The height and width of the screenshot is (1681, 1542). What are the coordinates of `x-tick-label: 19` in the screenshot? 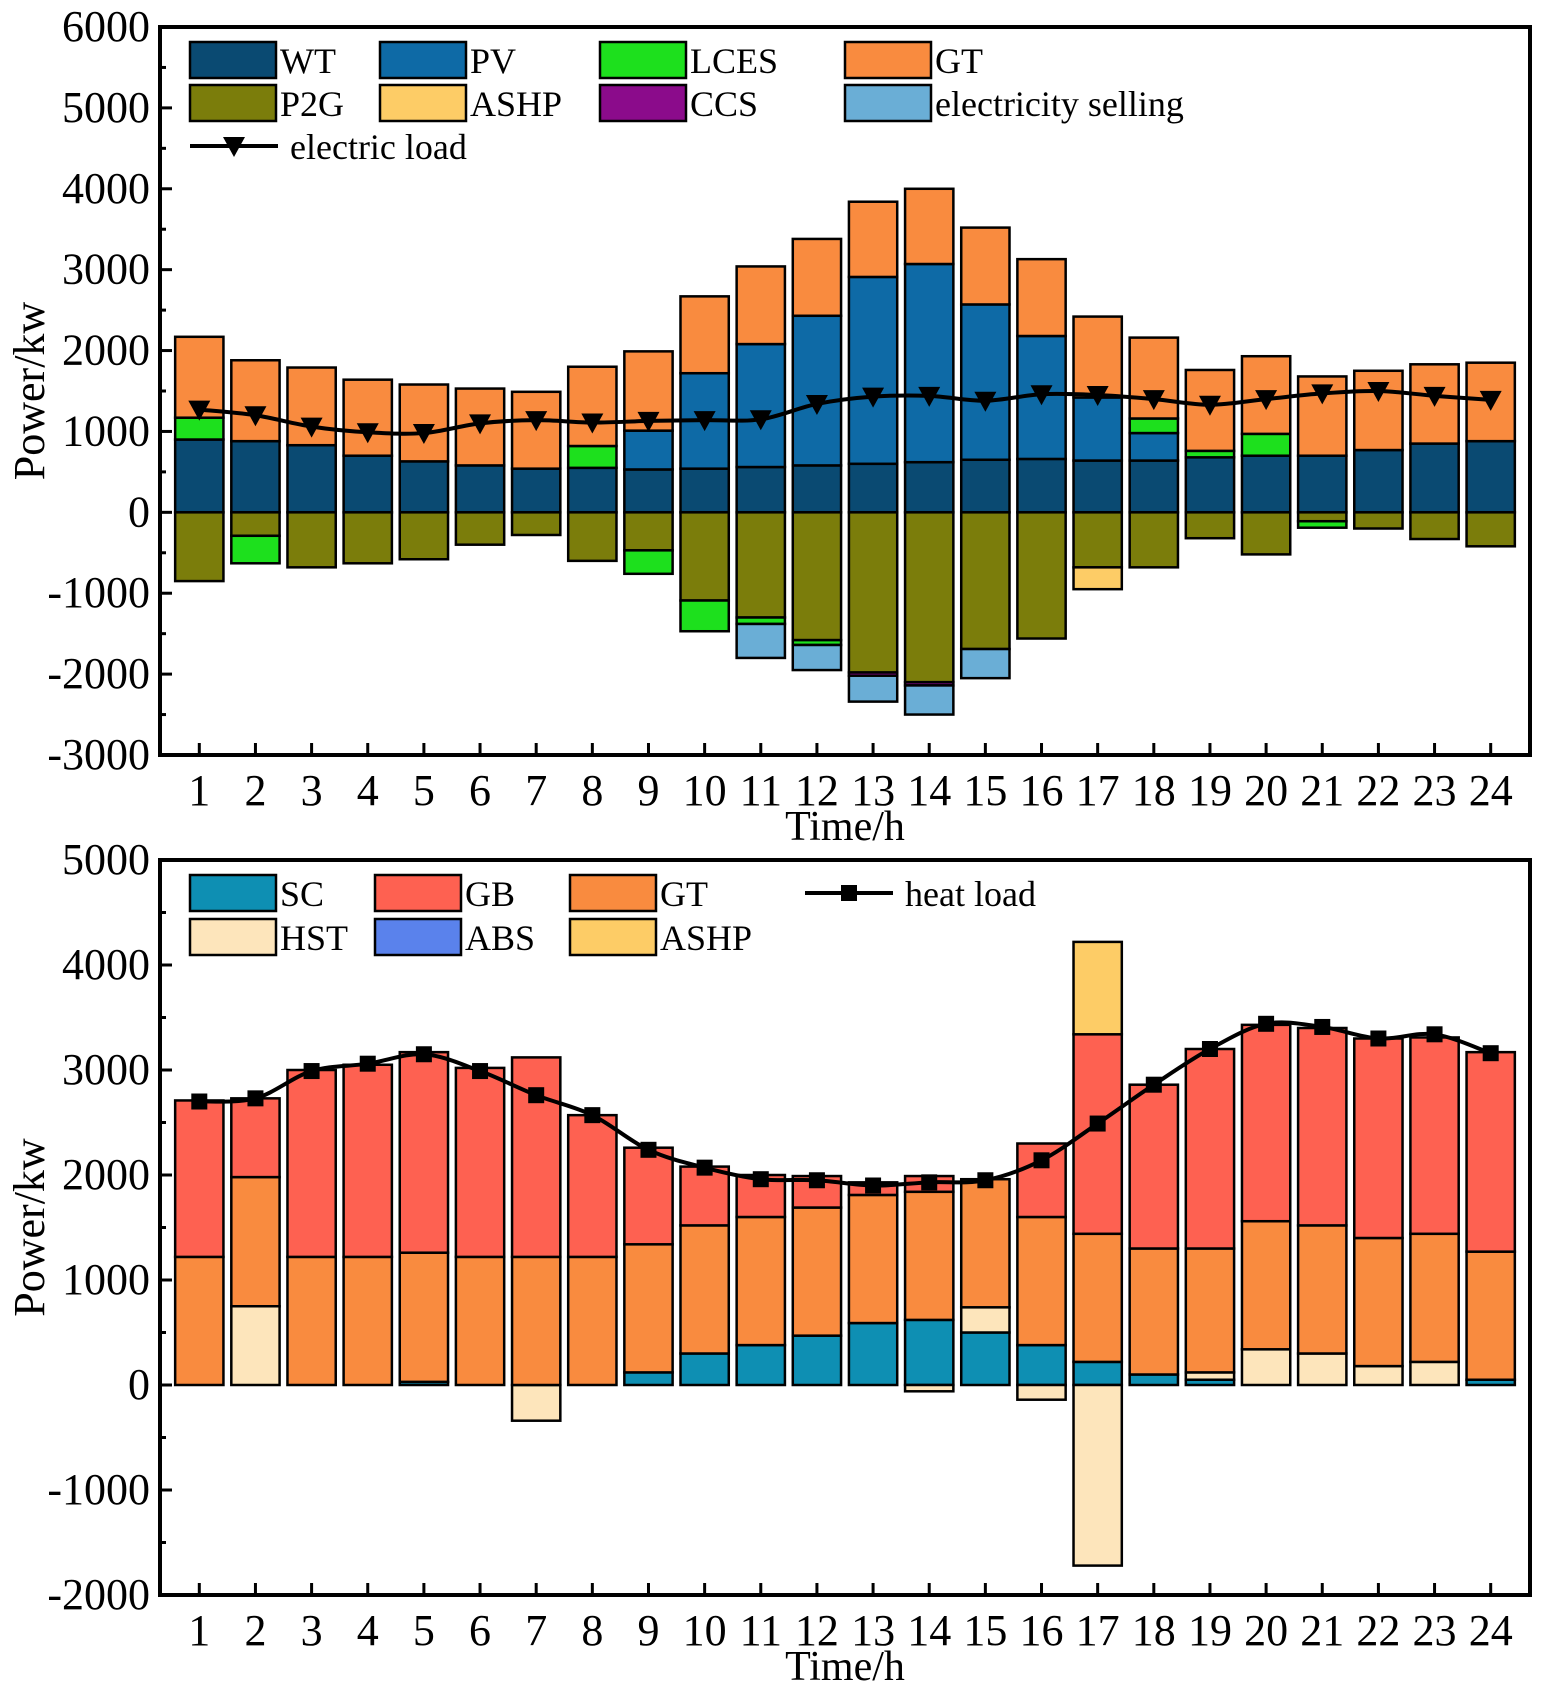 It's located at (1210, 790).